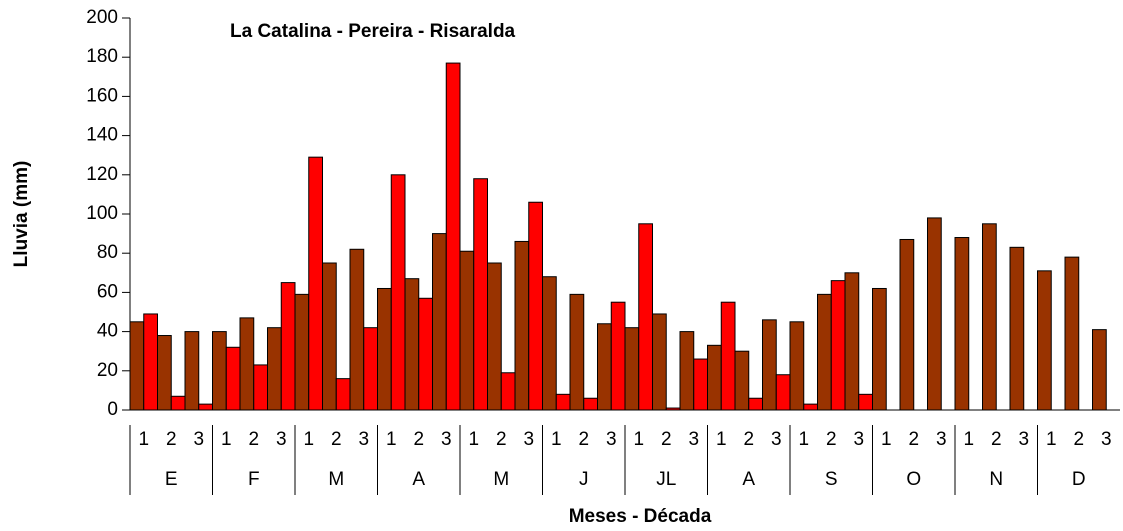 This screenshot has height=531, width=1123. Describe the element at coordinates (584, 479) in the screenshot. I see `group-label: J` at that location.